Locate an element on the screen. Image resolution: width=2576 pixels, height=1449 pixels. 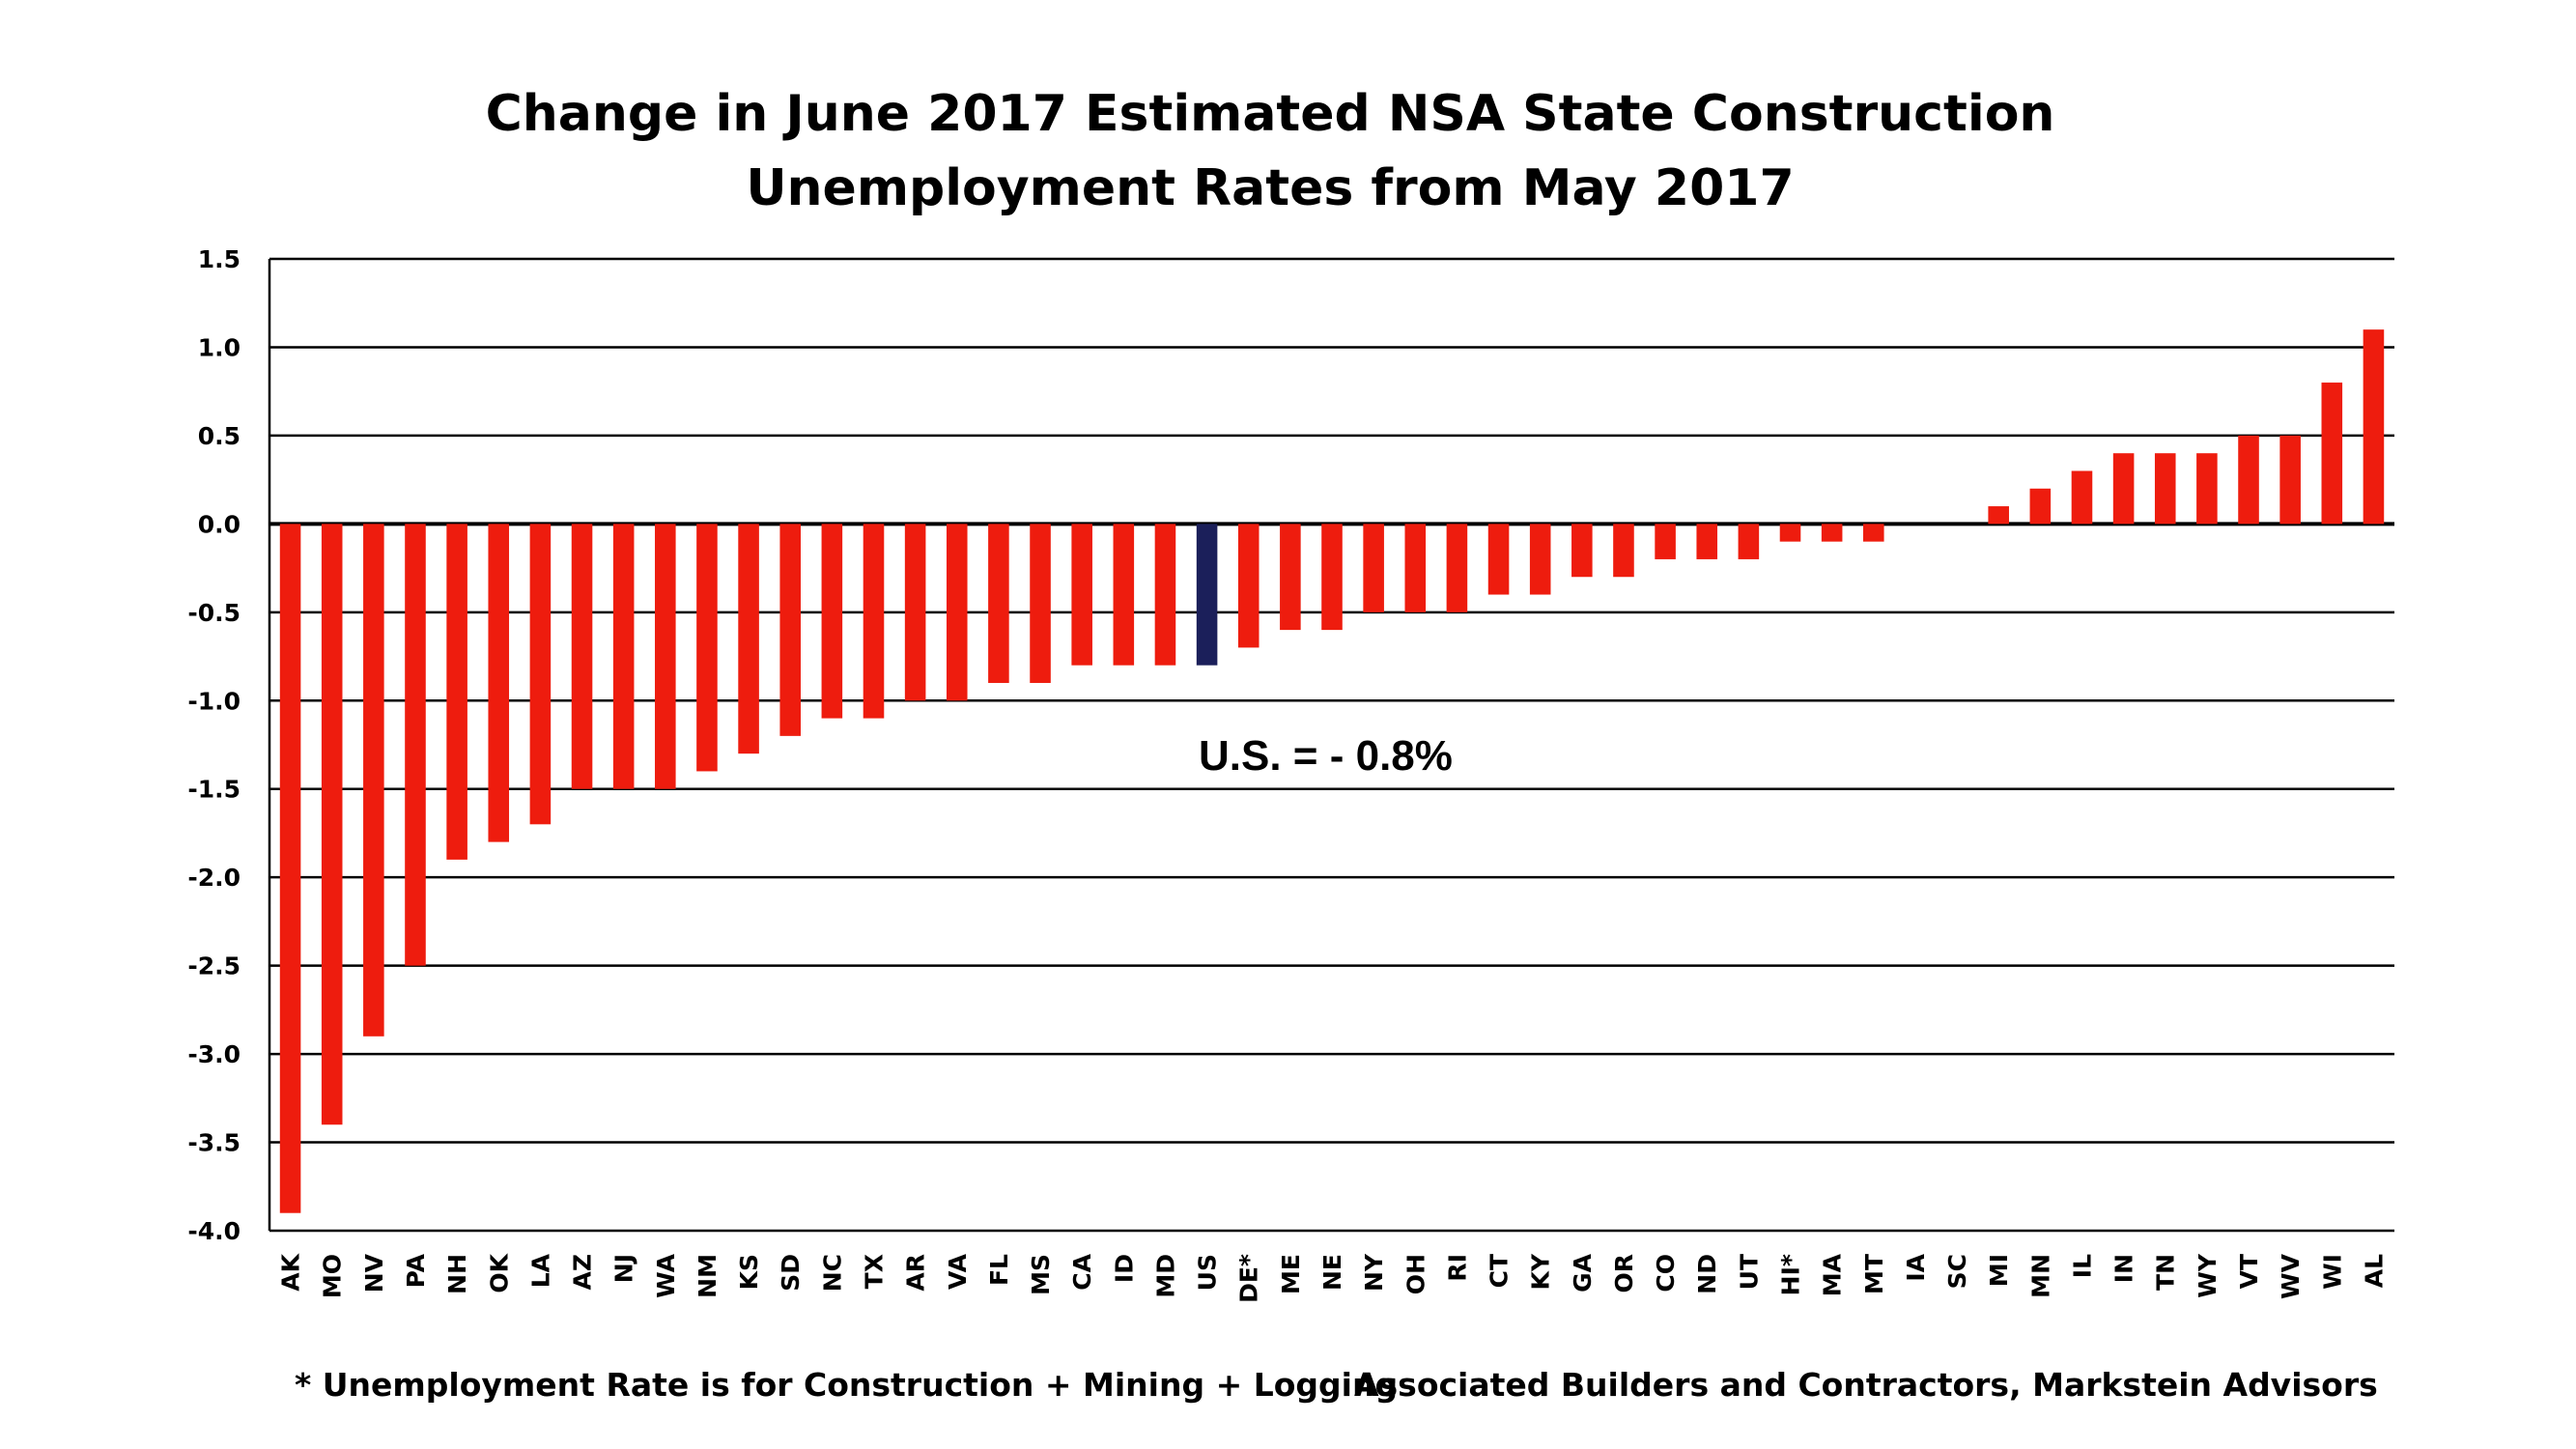
x-tick-label: ND is located at coordinates (1707, 1274).